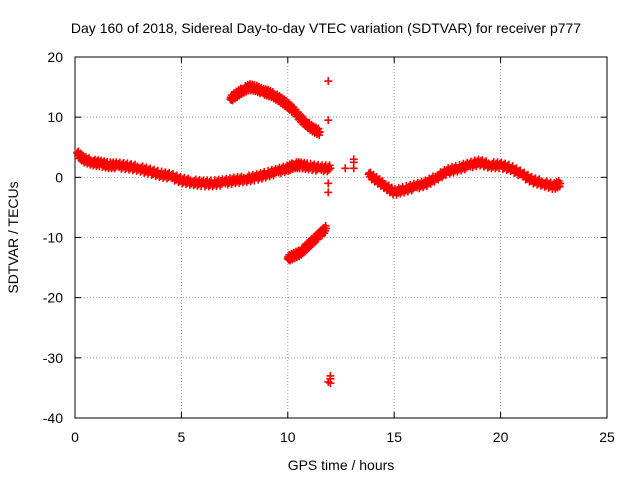  What do you see at coordinates (182, 437) in the screenshot?
I see `x-tick-label: 5` at bounding box center [182, 437].